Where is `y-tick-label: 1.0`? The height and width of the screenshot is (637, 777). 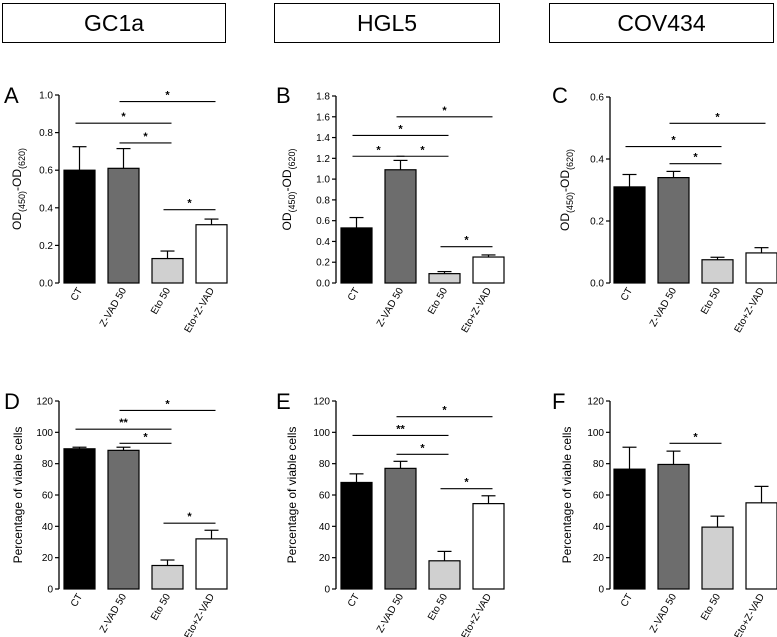 y-tick-label: 1.0 is located at coordinates (323, 180).